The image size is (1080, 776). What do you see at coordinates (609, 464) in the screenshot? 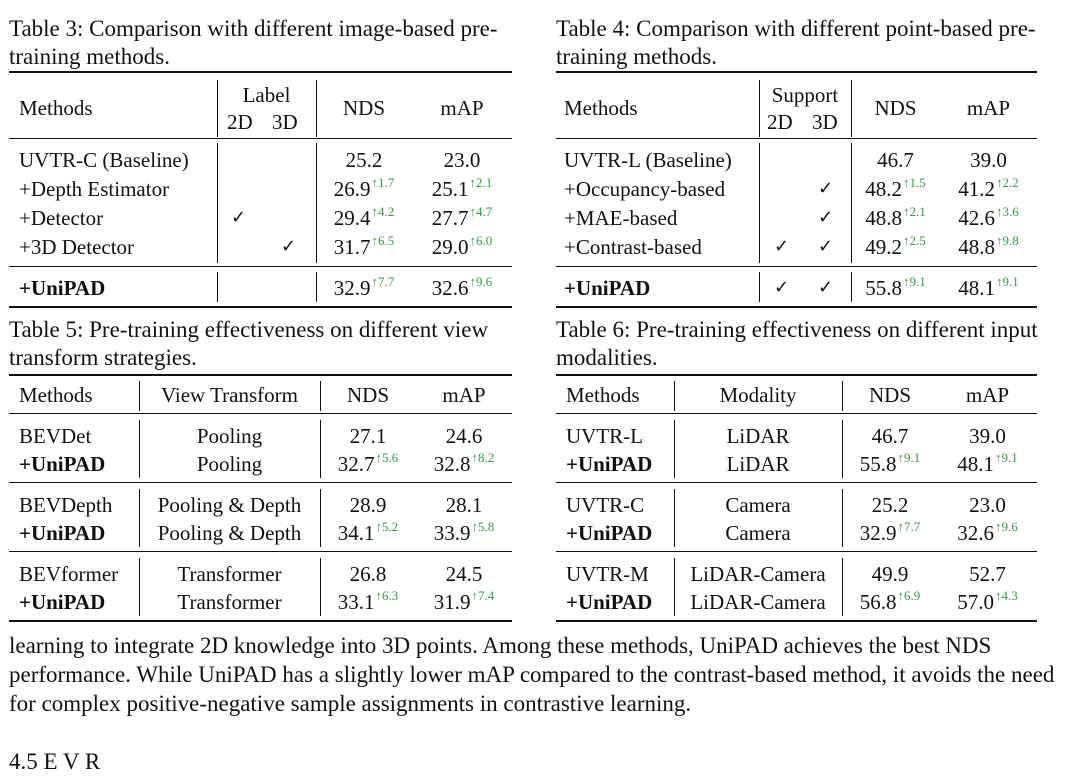
I see `table6-cell-method: +UniPAD` at bounding box center [609, 464].